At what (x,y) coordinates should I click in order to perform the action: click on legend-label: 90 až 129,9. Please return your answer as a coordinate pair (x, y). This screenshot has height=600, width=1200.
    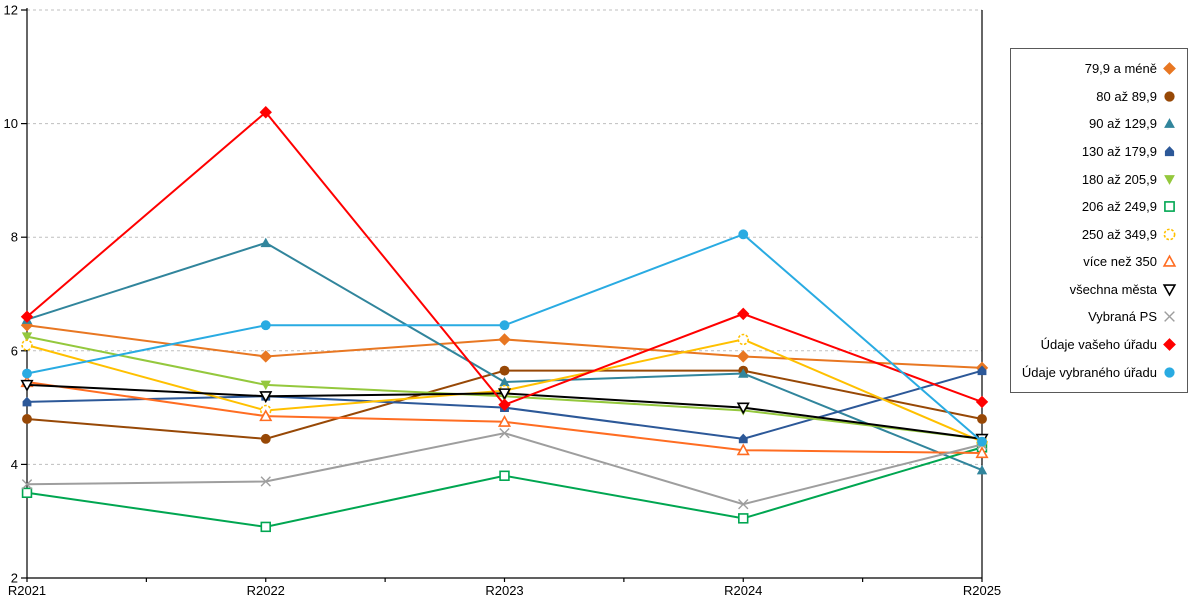
    Looking at the image, I should click on (1123, 124).